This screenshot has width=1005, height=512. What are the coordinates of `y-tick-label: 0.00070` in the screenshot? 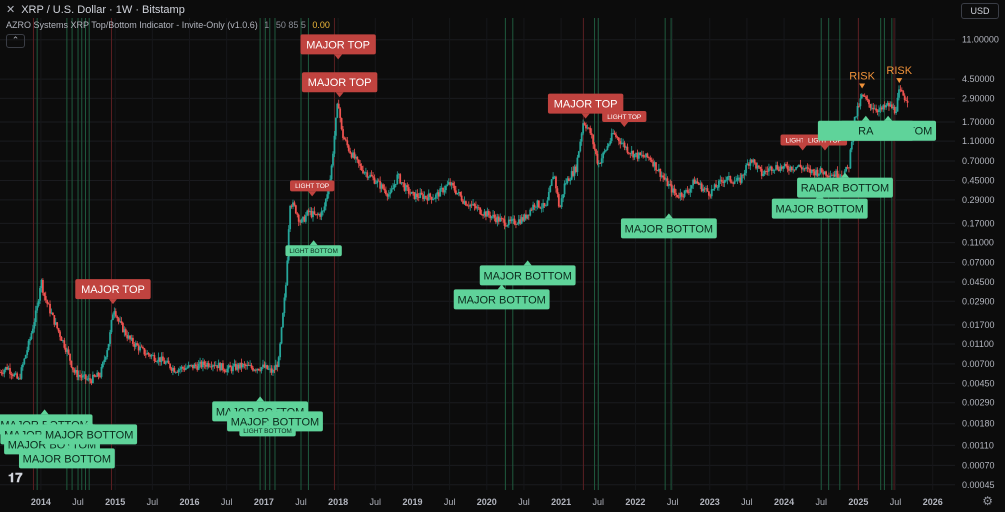 It's located at (978, 465).